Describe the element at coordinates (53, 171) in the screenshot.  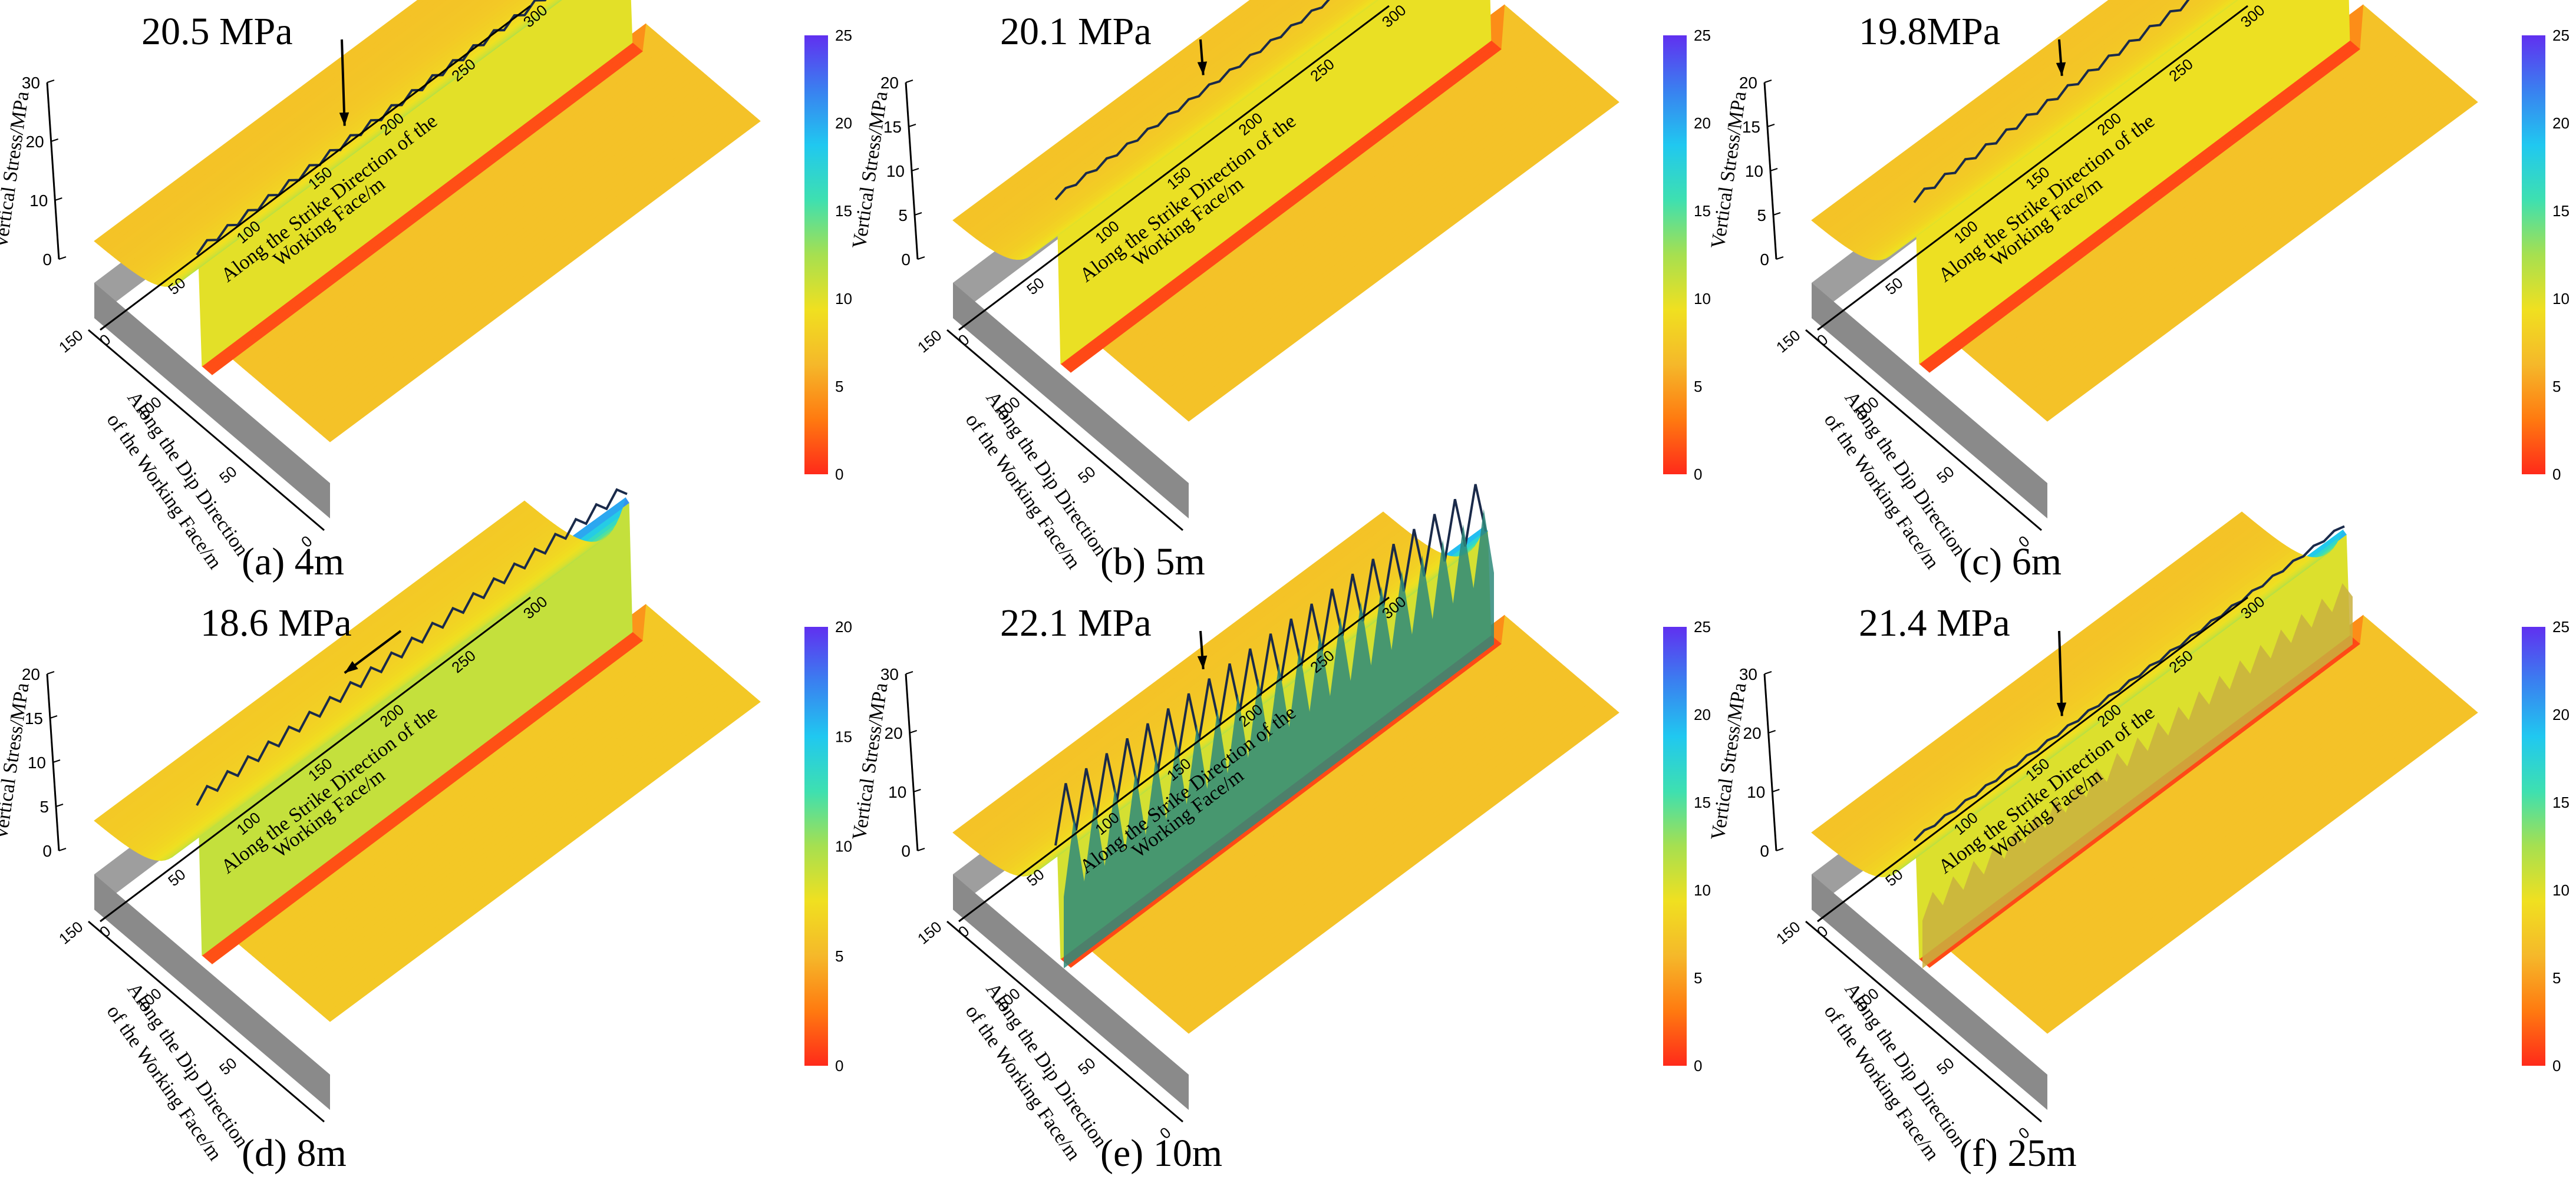
I see `z-axis-line` at that location.